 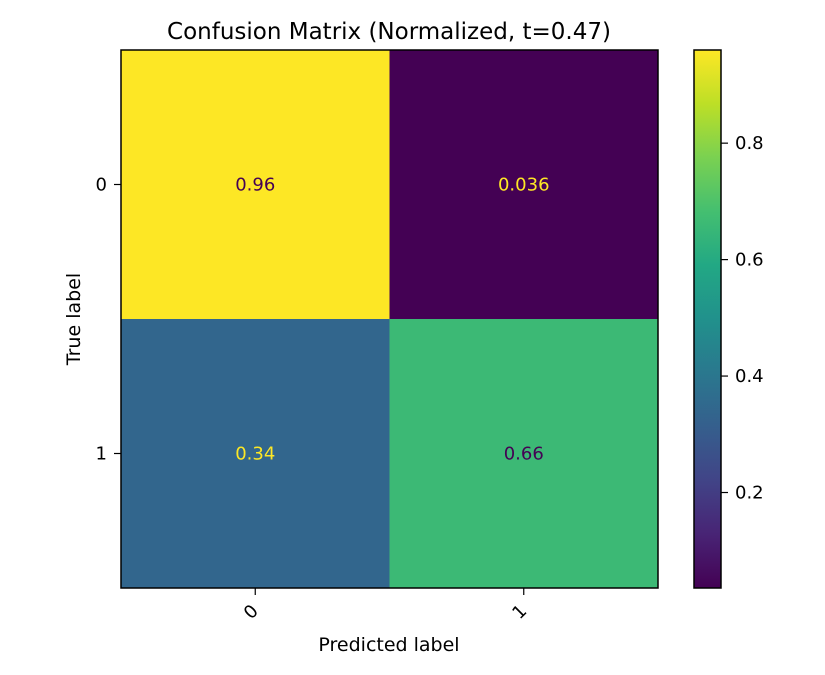 What do you see at coordinates (749, 376) in the screenshot?
I see `colorbar-tick-label-1: 0.4` at bounding box center [749, 376].